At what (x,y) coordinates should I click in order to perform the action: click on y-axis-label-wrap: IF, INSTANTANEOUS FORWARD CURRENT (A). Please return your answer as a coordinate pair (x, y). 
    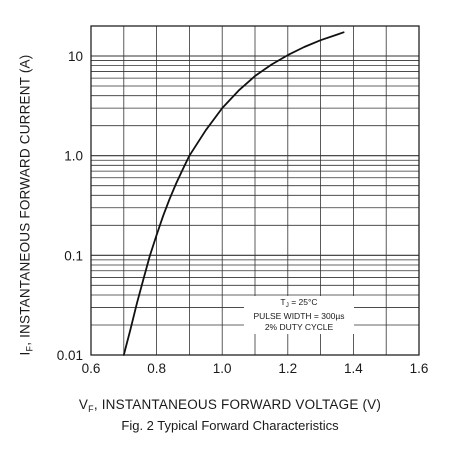
    Looking at the image, I should click on (26, 205).